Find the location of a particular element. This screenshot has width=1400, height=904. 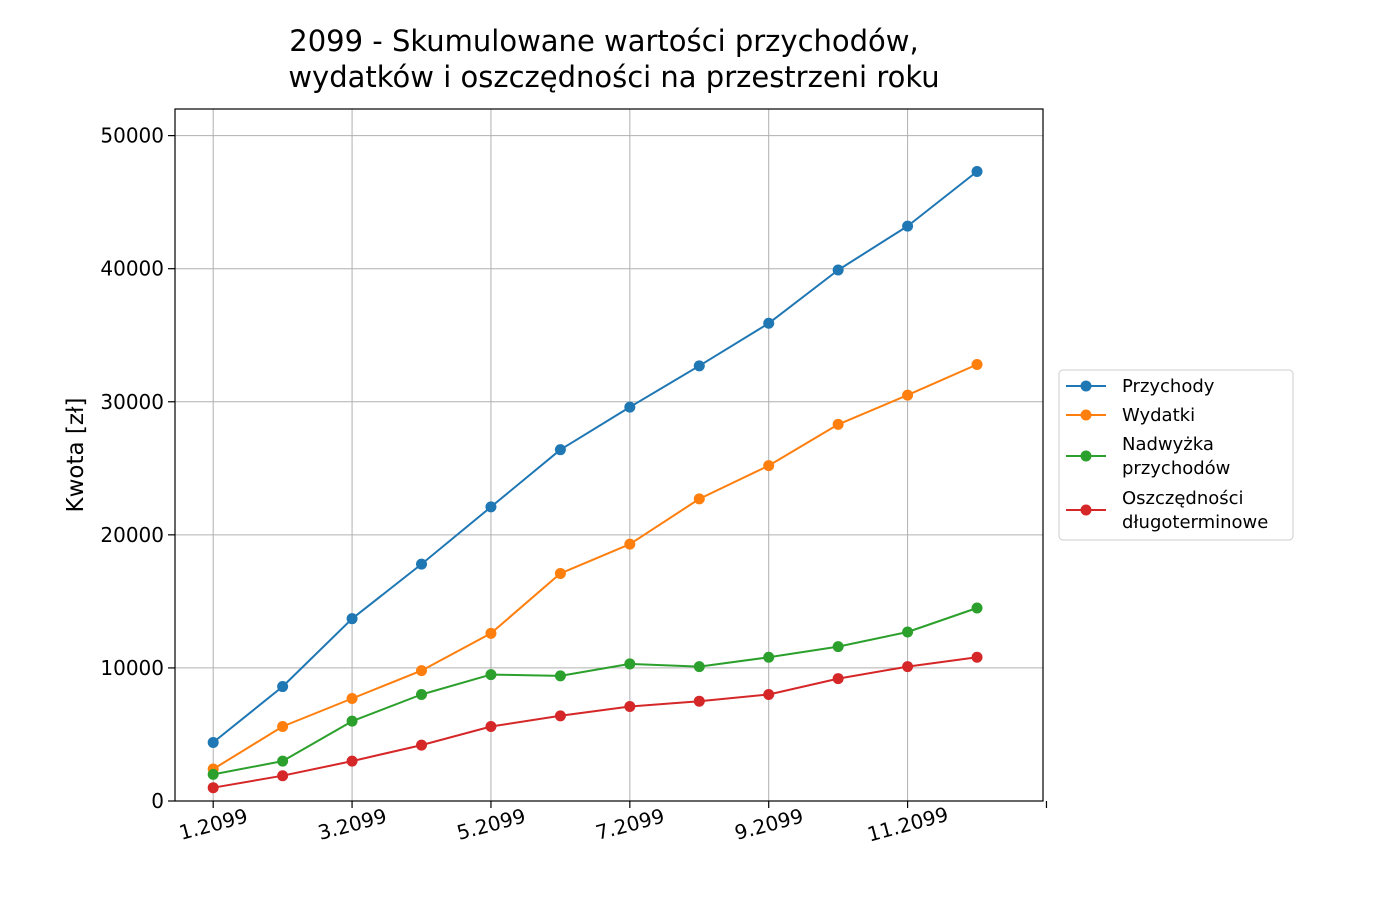

y-tick-label: 0 is located at coordinates (157, 801).